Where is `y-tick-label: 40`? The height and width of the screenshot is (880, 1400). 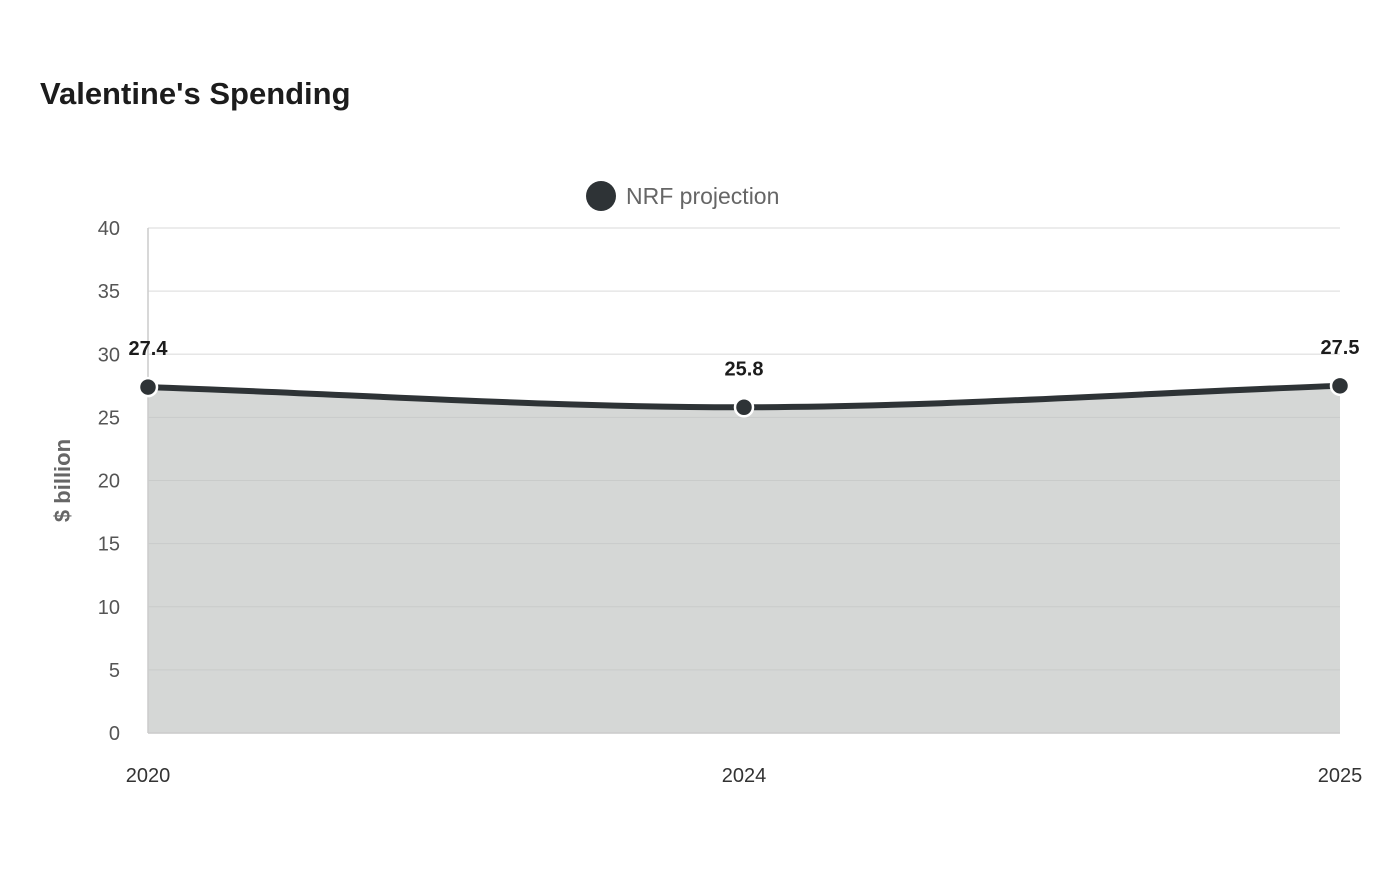 y-tick-label: 40 is located at coordinates (109, 229).